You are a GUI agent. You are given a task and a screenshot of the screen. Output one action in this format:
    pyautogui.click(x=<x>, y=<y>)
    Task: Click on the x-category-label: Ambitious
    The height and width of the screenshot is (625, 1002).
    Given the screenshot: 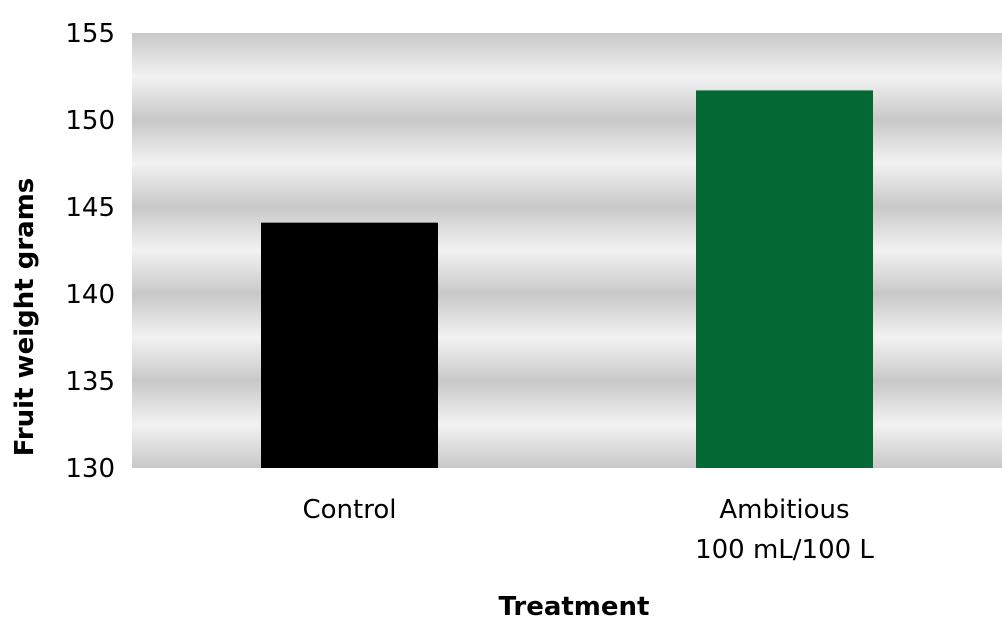 What is the action you would take?
    pyautogui.click(x=784, y=510)
    